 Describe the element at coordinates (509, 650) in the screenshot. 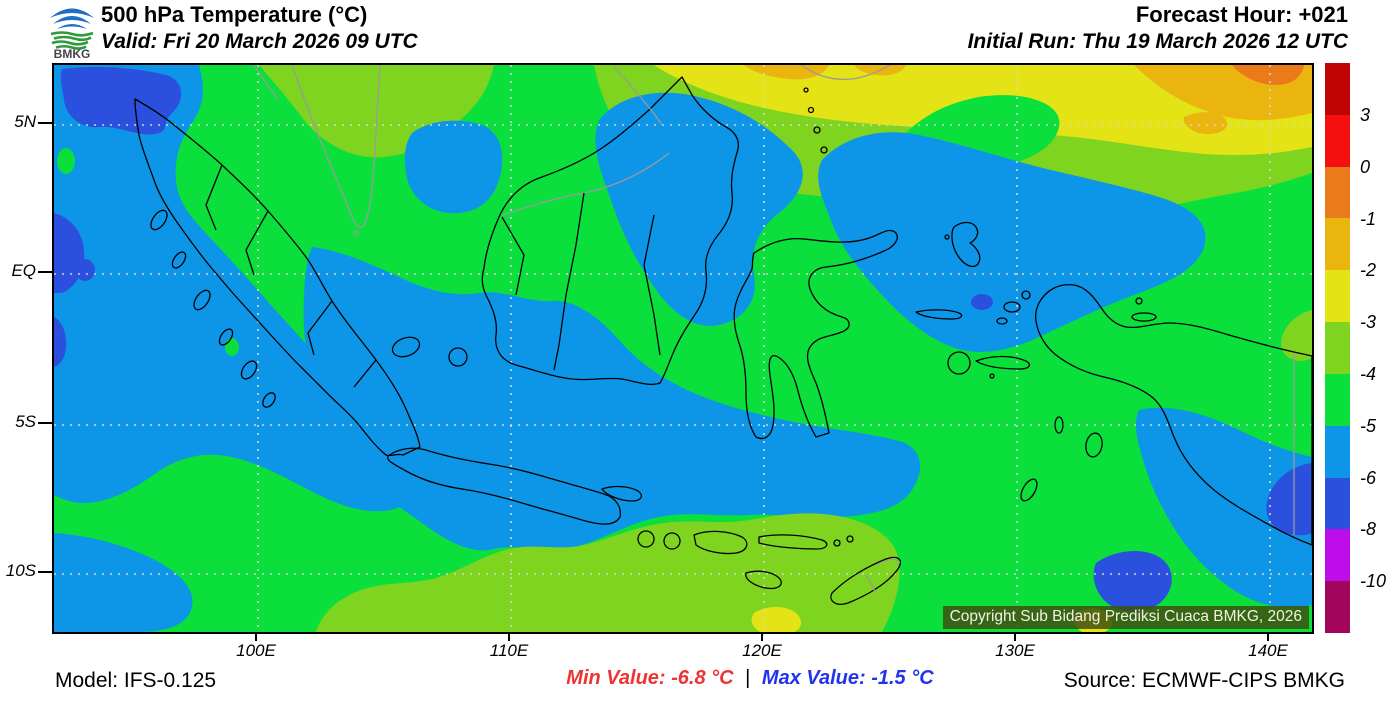

I see `lon-label-110e: 110E` at that location.